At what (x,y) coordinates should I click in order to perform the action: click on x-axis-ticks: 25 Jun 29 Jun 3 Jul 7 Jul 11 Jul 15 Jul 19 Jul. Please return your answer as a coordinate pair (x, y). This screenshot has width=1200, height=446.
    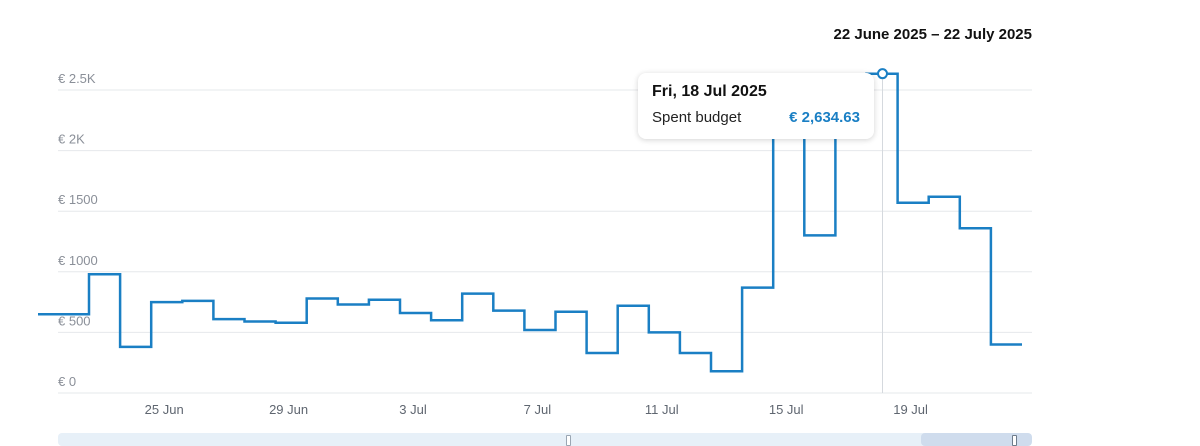
    Looking at the image, I should click on (536, 409).